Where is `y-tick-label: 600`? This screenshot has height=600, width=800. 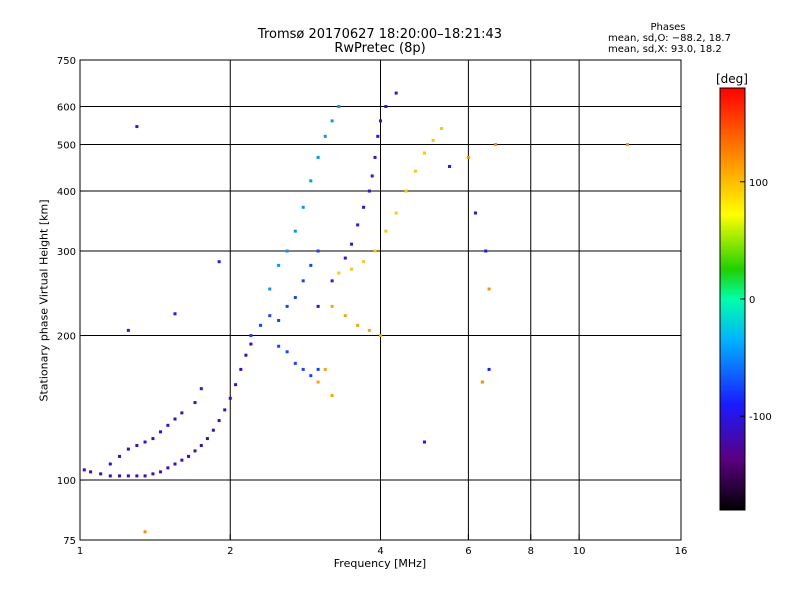 y-tick-label: 600 is located at coordinates (66, 108).